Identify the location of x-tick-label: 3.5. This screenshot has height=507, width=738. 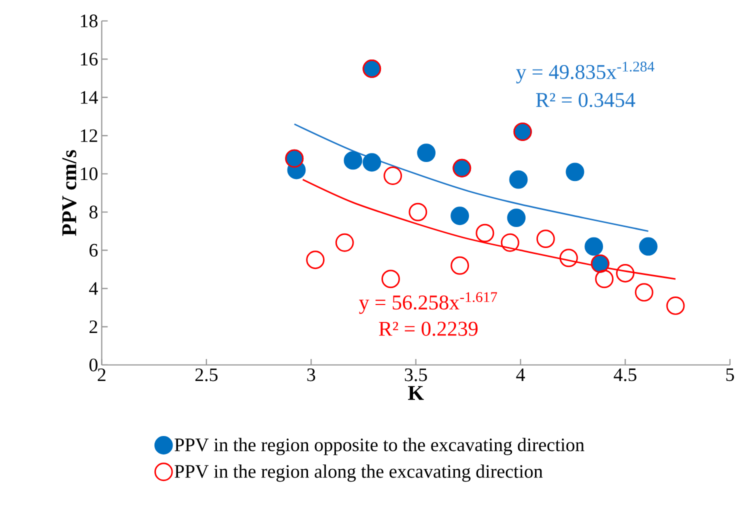
(415, 375).